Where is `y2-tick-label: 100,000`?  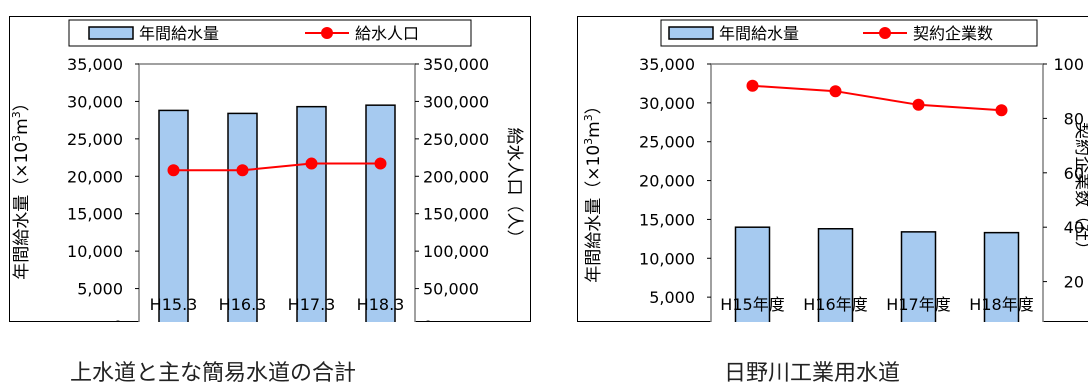
y2-tick-label: 100,000 is located at coordinates (456, 251).